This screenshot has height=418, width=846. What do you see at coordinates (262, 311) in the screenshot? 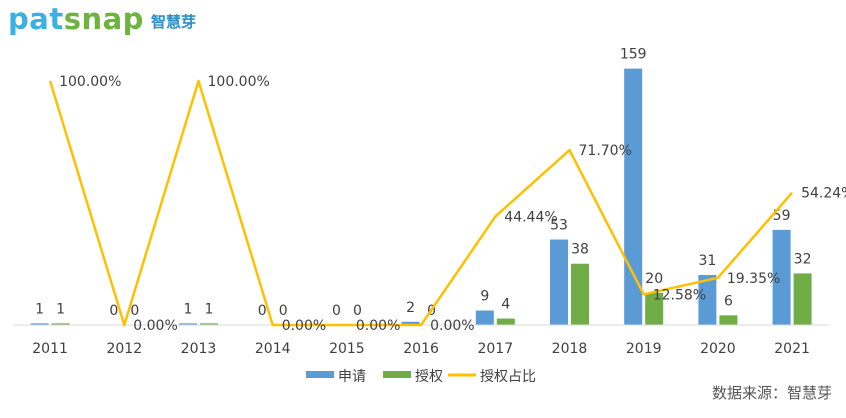
I see `label-apply-2014: 0` at bounding box center [262, 311].